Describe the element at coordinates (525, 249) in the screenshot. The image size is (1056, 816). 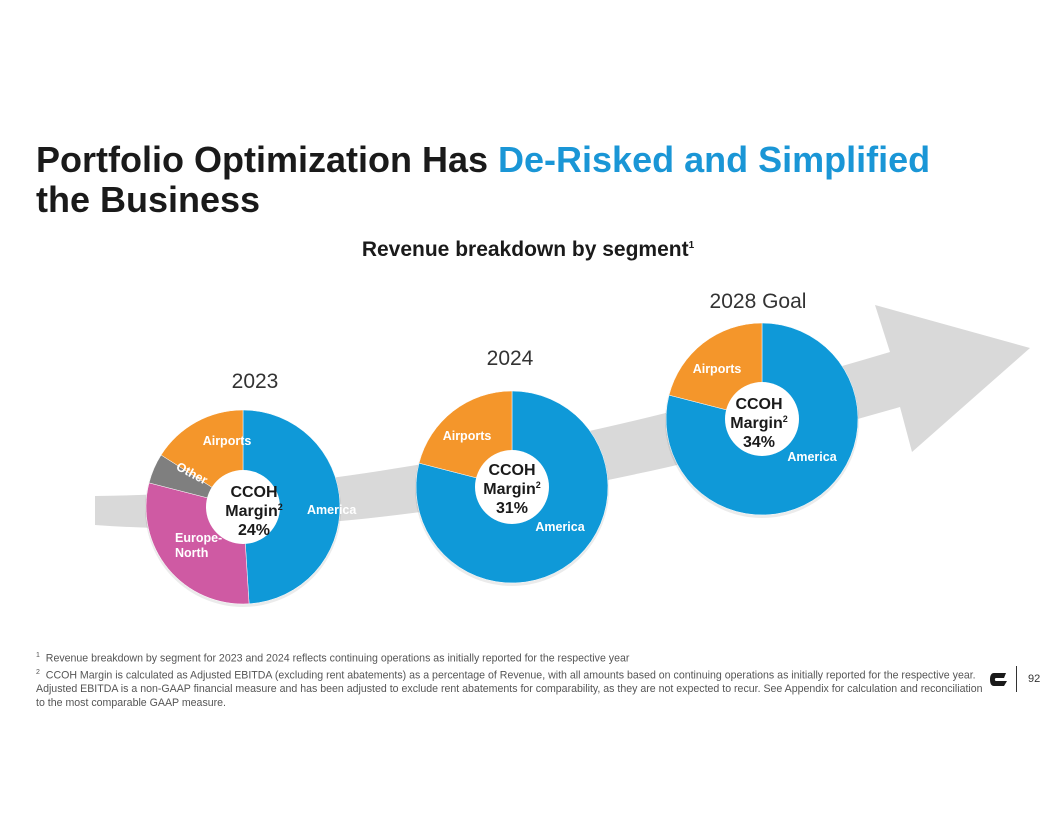
I see `subtitle-text: Revenue breakdown by segment` at that location.